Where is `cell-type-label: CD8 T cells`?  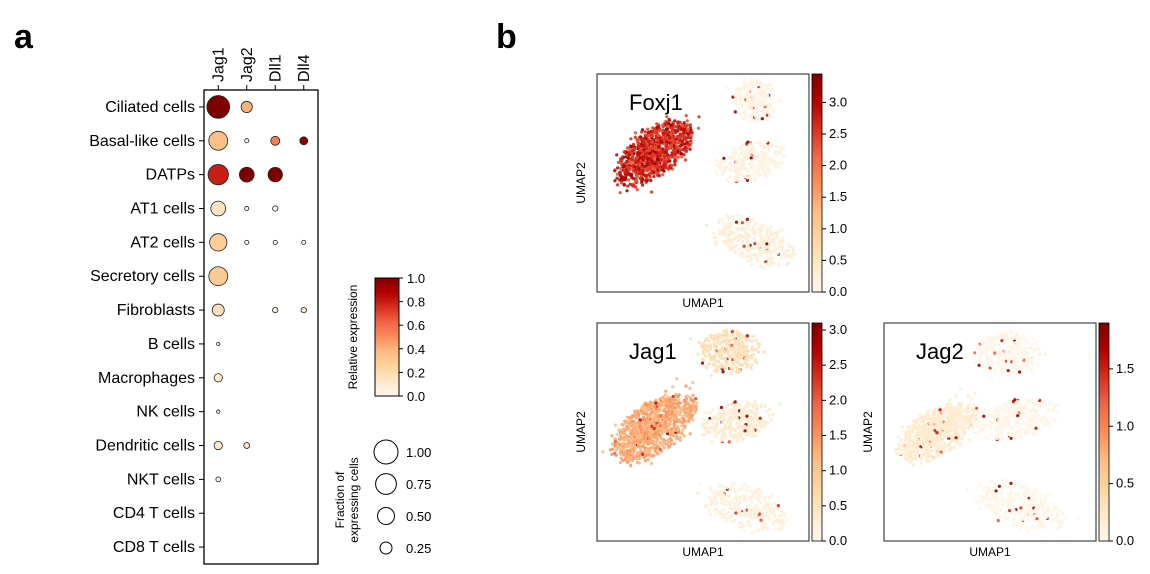
cell-type-label: CD8 T cells is located at coordinates (154, 547).